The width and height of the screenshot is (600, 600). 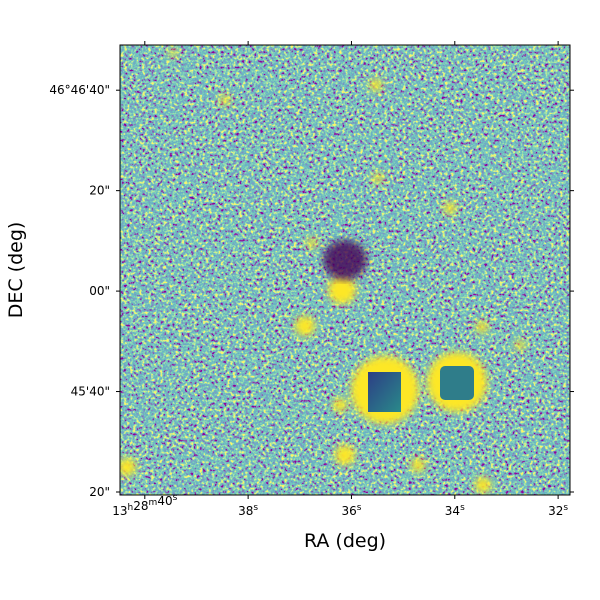 What do you see at coordinates (558, 510) in the screenshot?
I see `x-tick-label: 32s` at bounding box center [558, 510].